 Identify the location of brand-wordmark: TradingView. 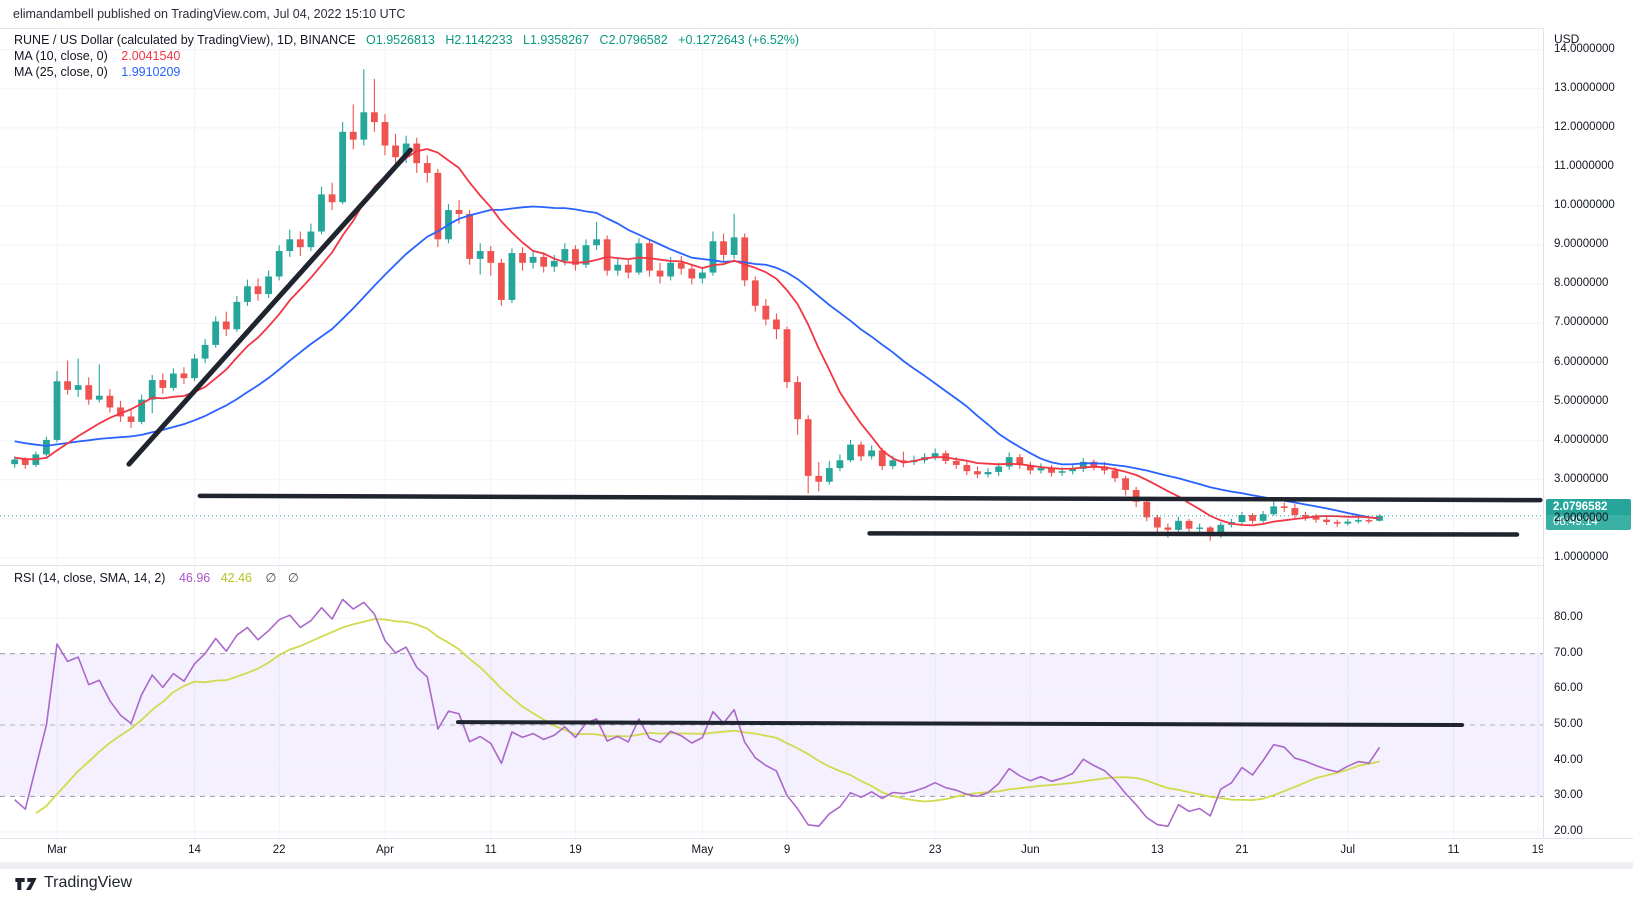
(88, 882).